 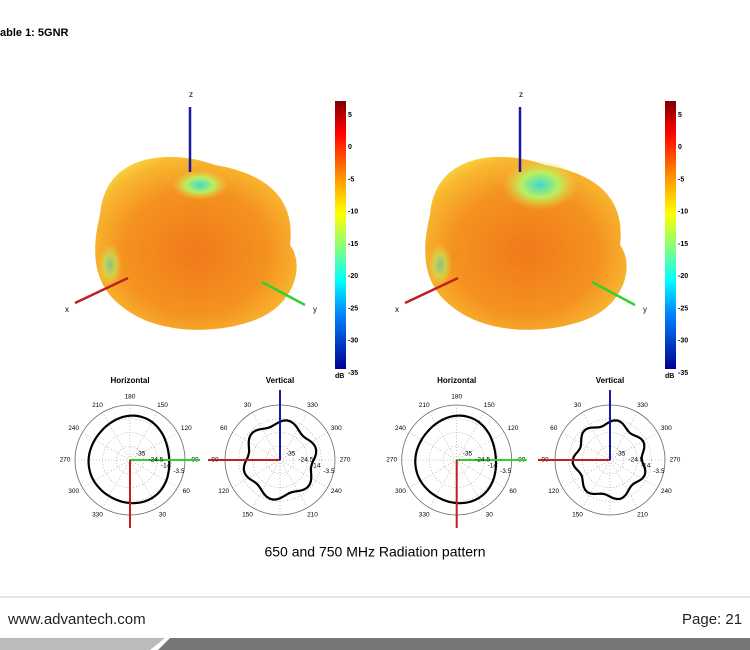 I want to click on footer-bar-left, so click(x=82, y=644).